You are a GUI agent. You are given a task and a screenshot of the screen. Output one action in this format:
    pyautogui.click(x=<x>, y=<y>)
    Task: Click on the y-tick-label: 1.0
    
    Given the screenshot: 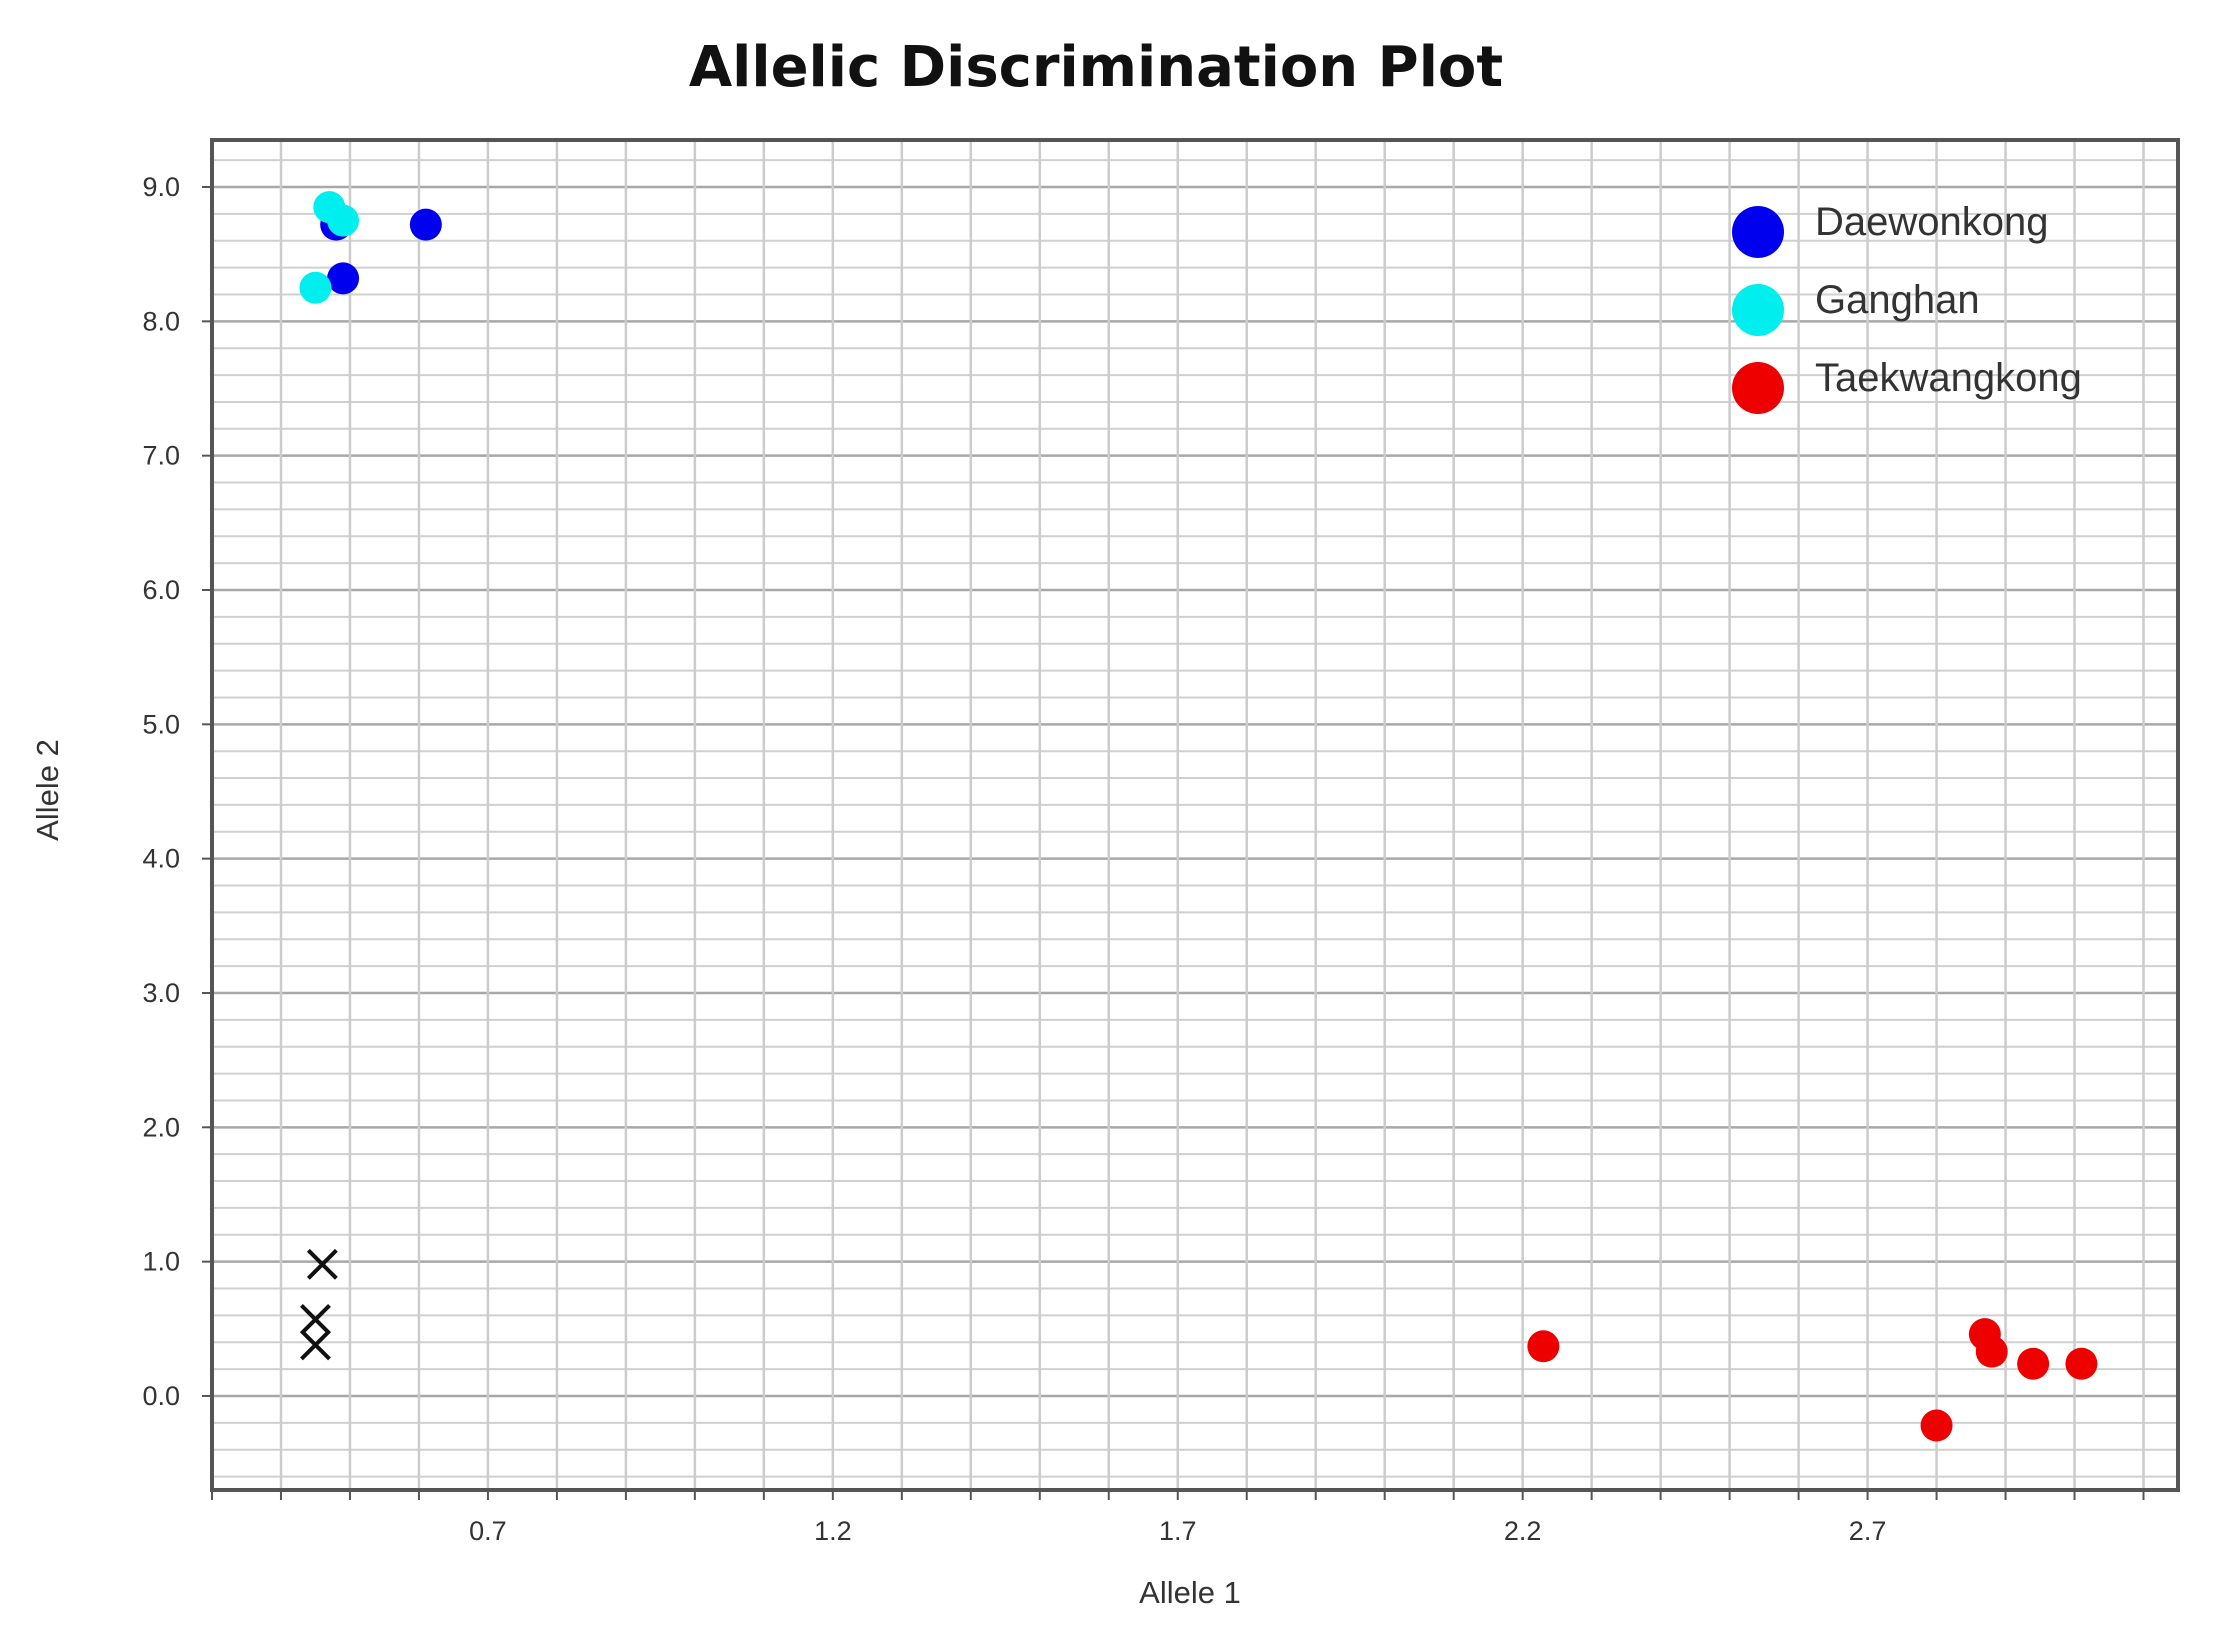 What is the action you would take?
    pyautogui.click(x=161, y=1262)
    